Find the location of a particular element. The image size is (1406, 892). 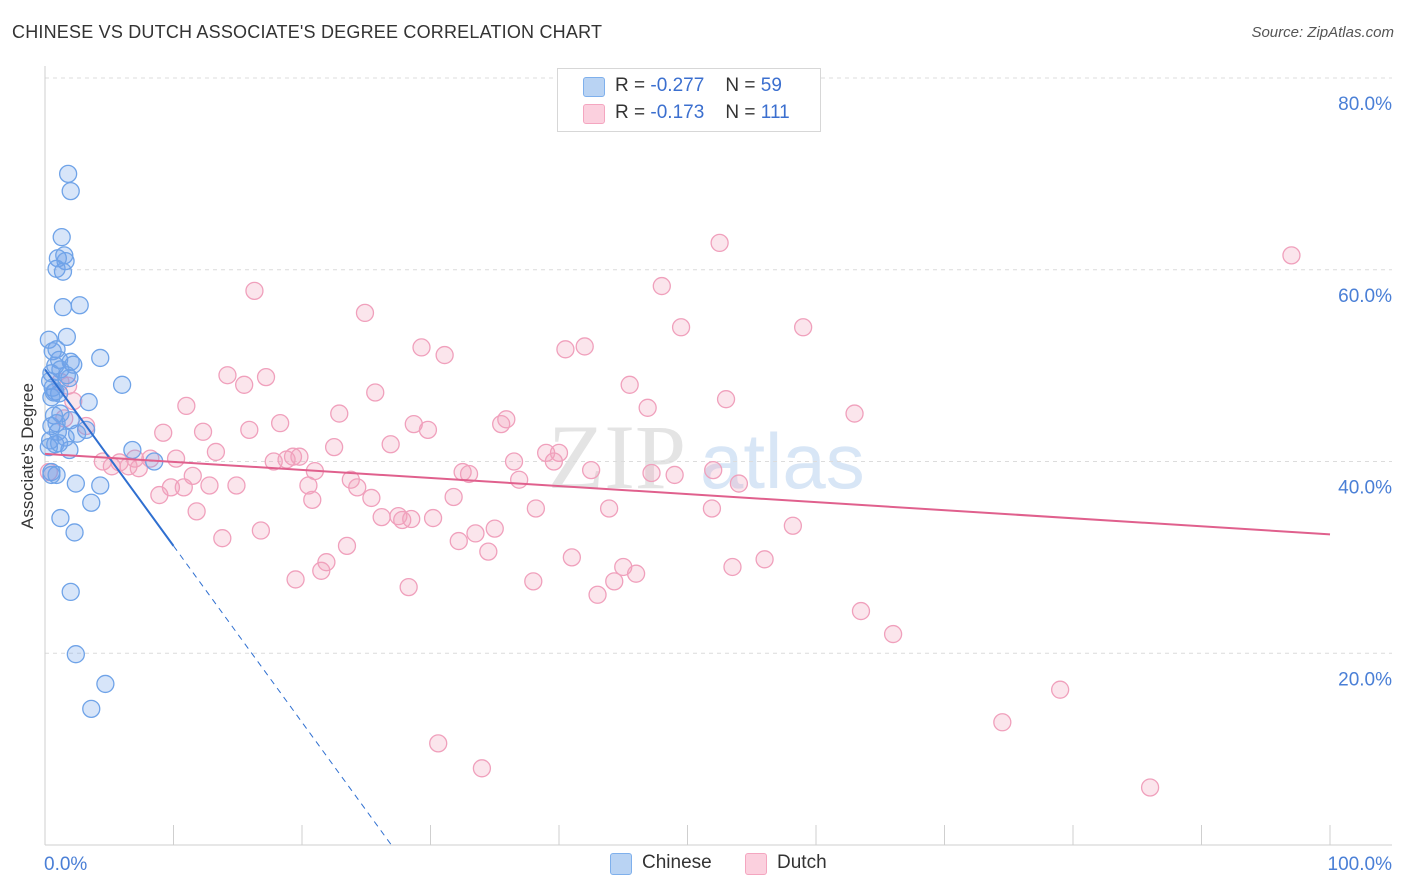

y-tick-label: 20.0% is located at coordinates (1365, 679).